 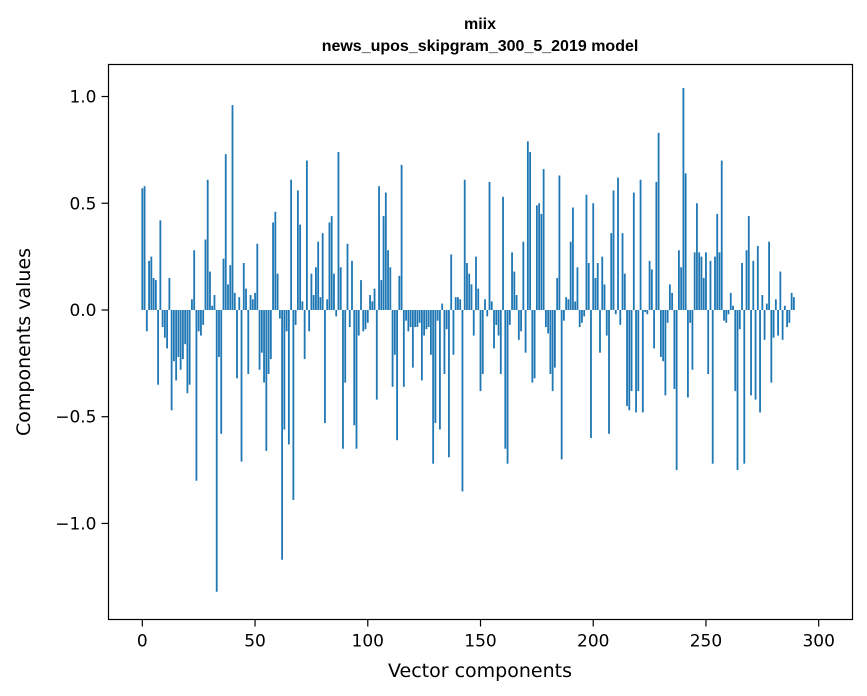 I want to click on x-tick-label-100: 100, so click(x=368, y=642).